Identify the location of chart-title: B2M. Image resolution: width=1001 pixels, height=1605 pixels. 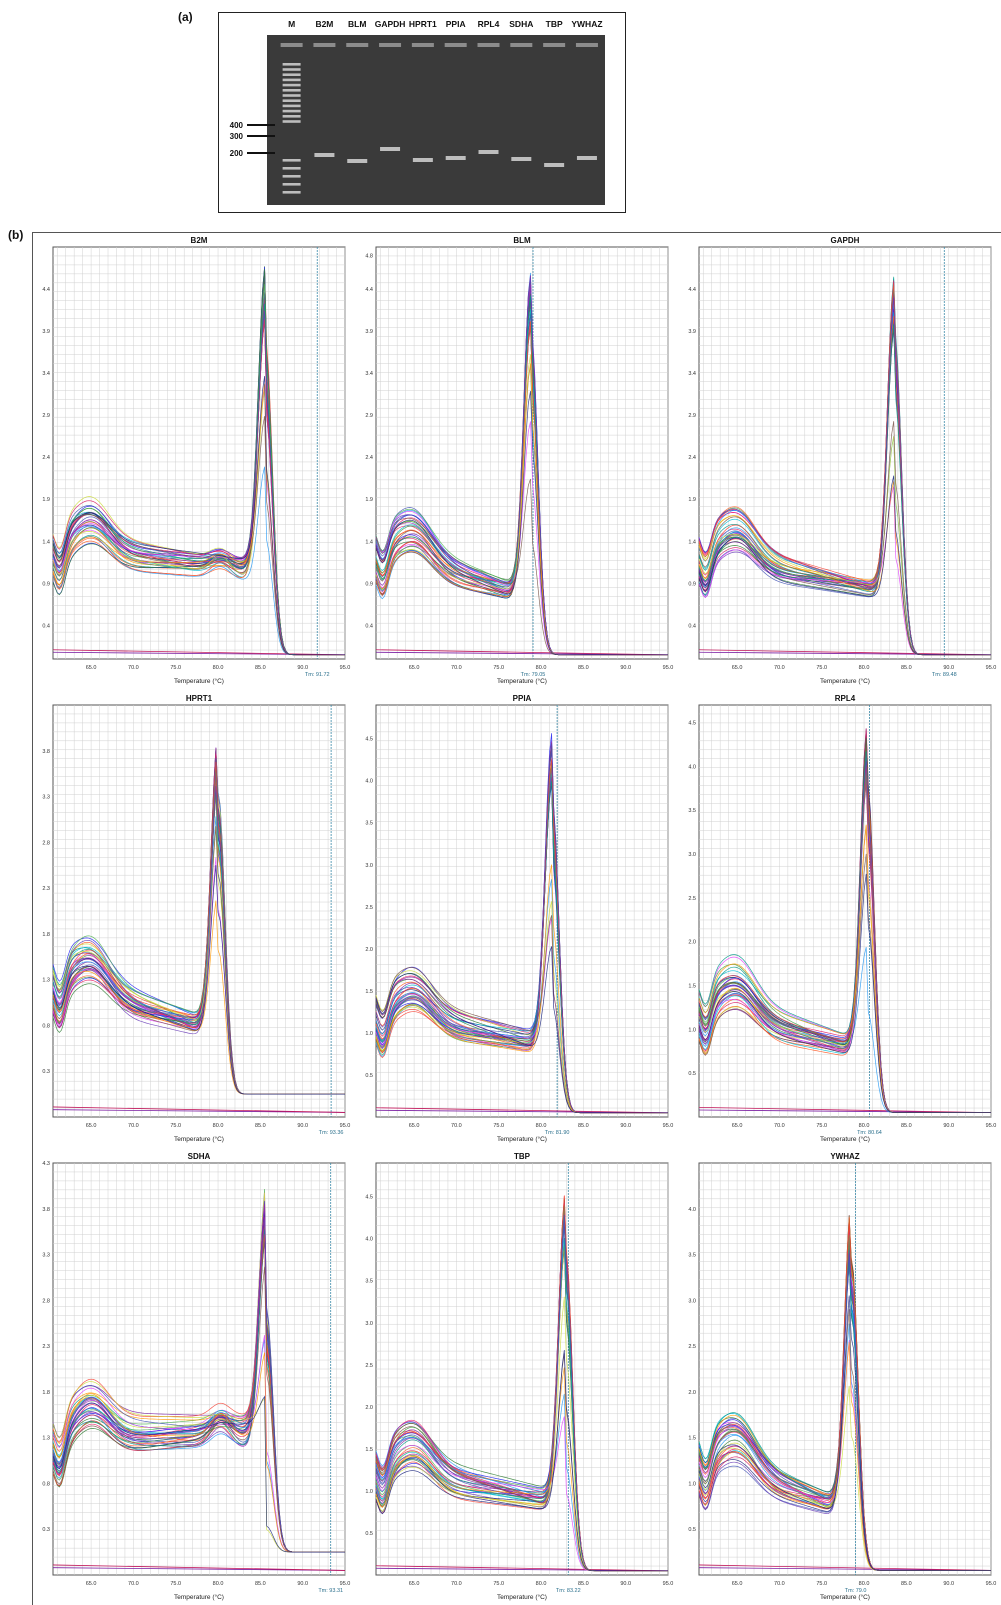
(199, 240).